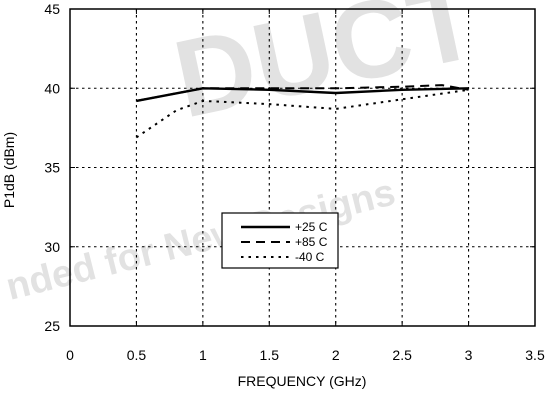  I want to click on x-tick-label: 1.5, so click(270, 355).